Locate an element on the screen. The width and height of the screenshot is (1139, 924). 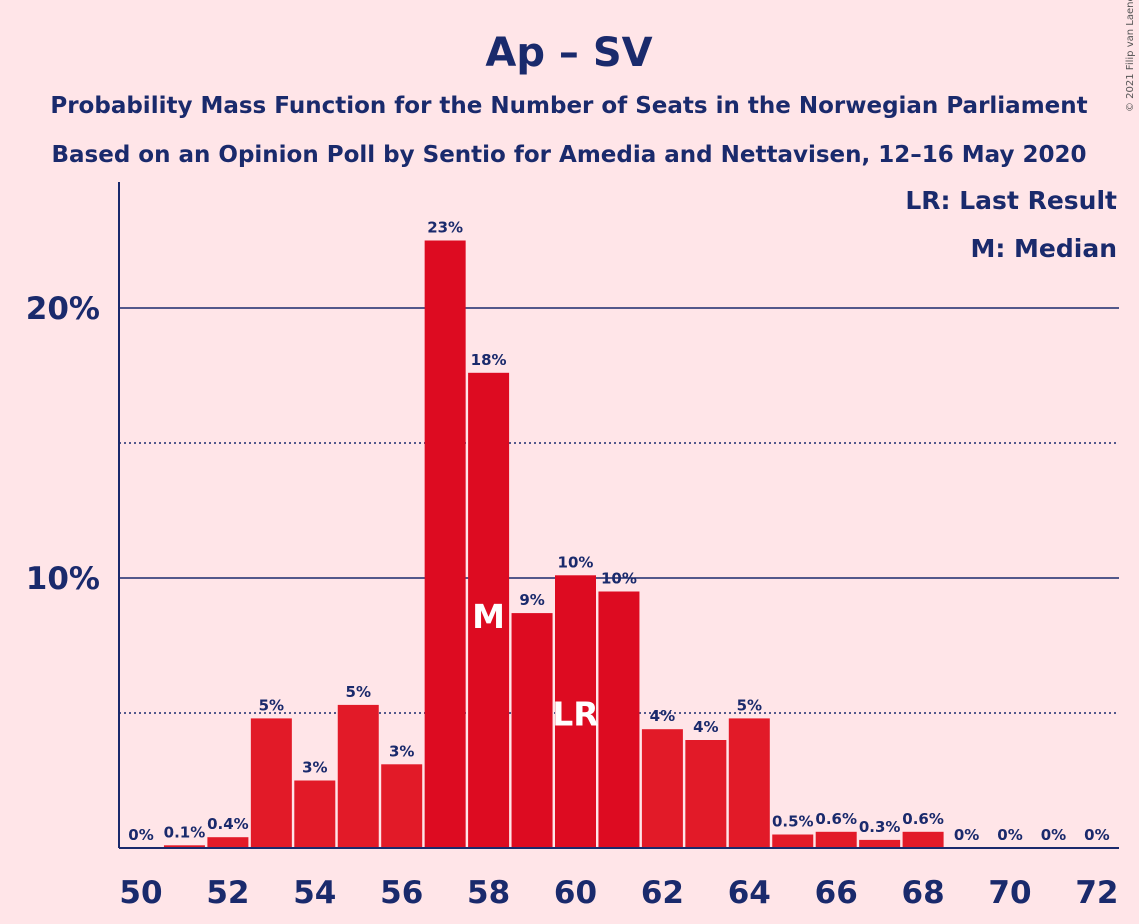
last-result-marker: LR is located at coordinates (575, 713).